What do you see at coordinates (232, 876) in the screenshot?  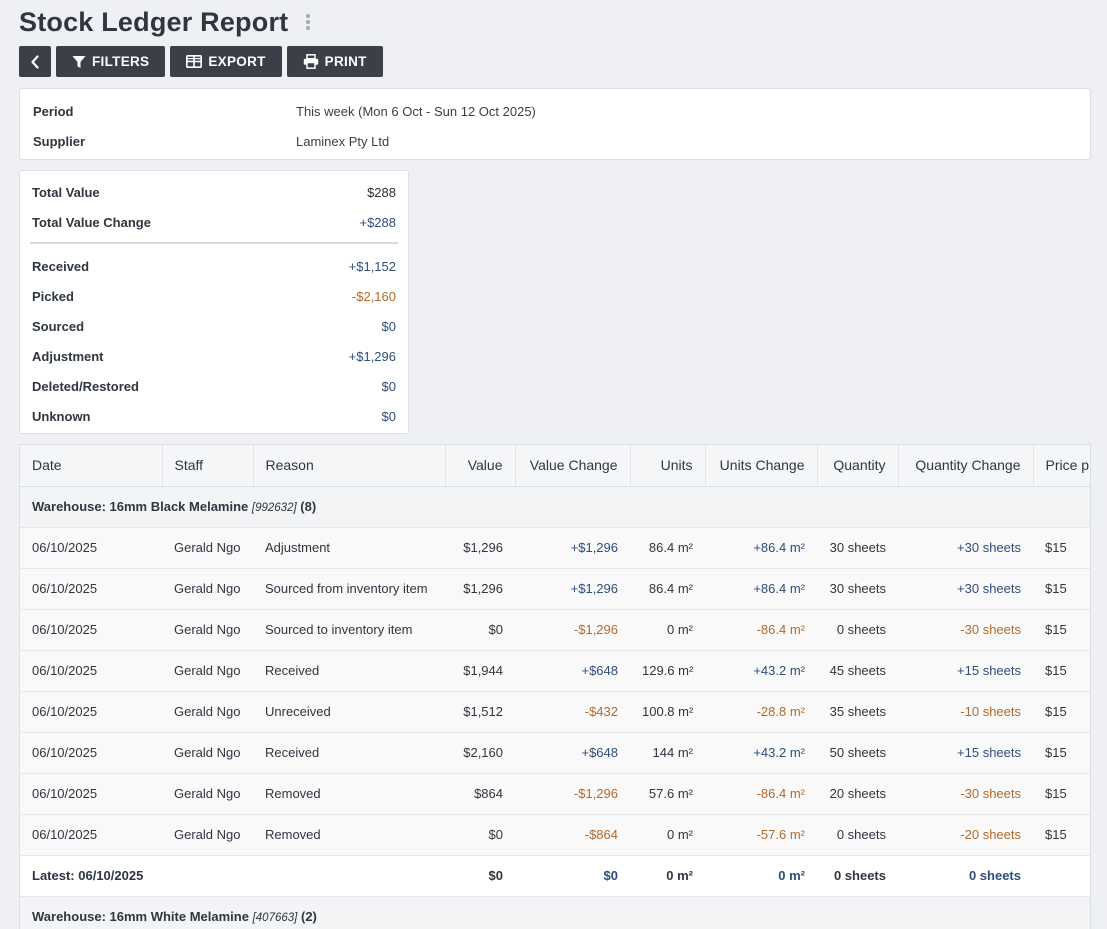 I see `total-label: Latest: 06/10/2025` at bounding box center [232, 876].